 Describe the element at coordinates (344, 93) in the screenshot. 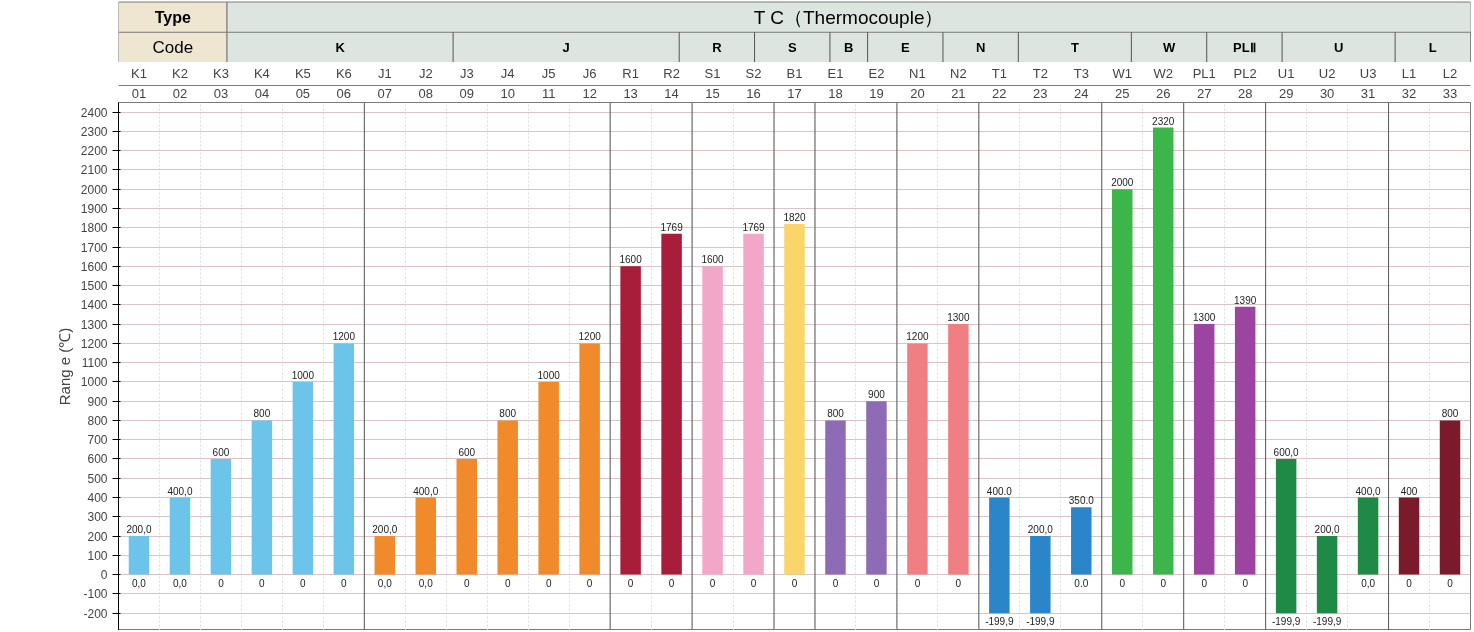

I see `x2-tick-label: 06` at that location.